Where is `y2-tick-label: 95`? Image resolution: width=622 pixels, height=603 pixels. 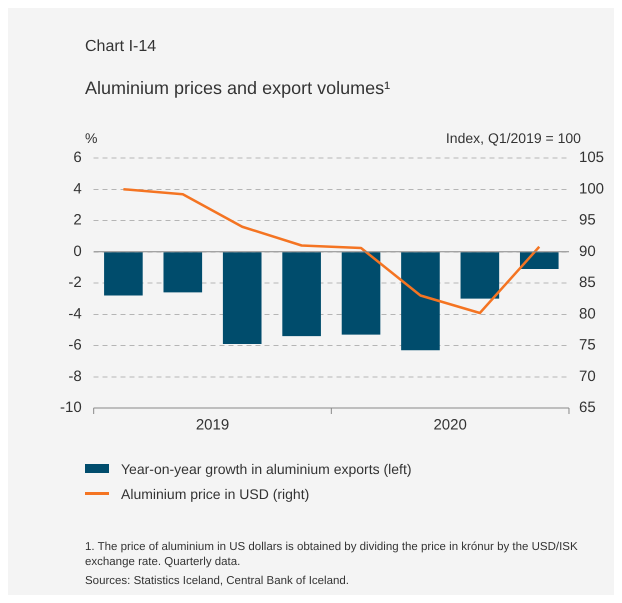
y2-tick-label: 95 is located at coordinates (587, 220).